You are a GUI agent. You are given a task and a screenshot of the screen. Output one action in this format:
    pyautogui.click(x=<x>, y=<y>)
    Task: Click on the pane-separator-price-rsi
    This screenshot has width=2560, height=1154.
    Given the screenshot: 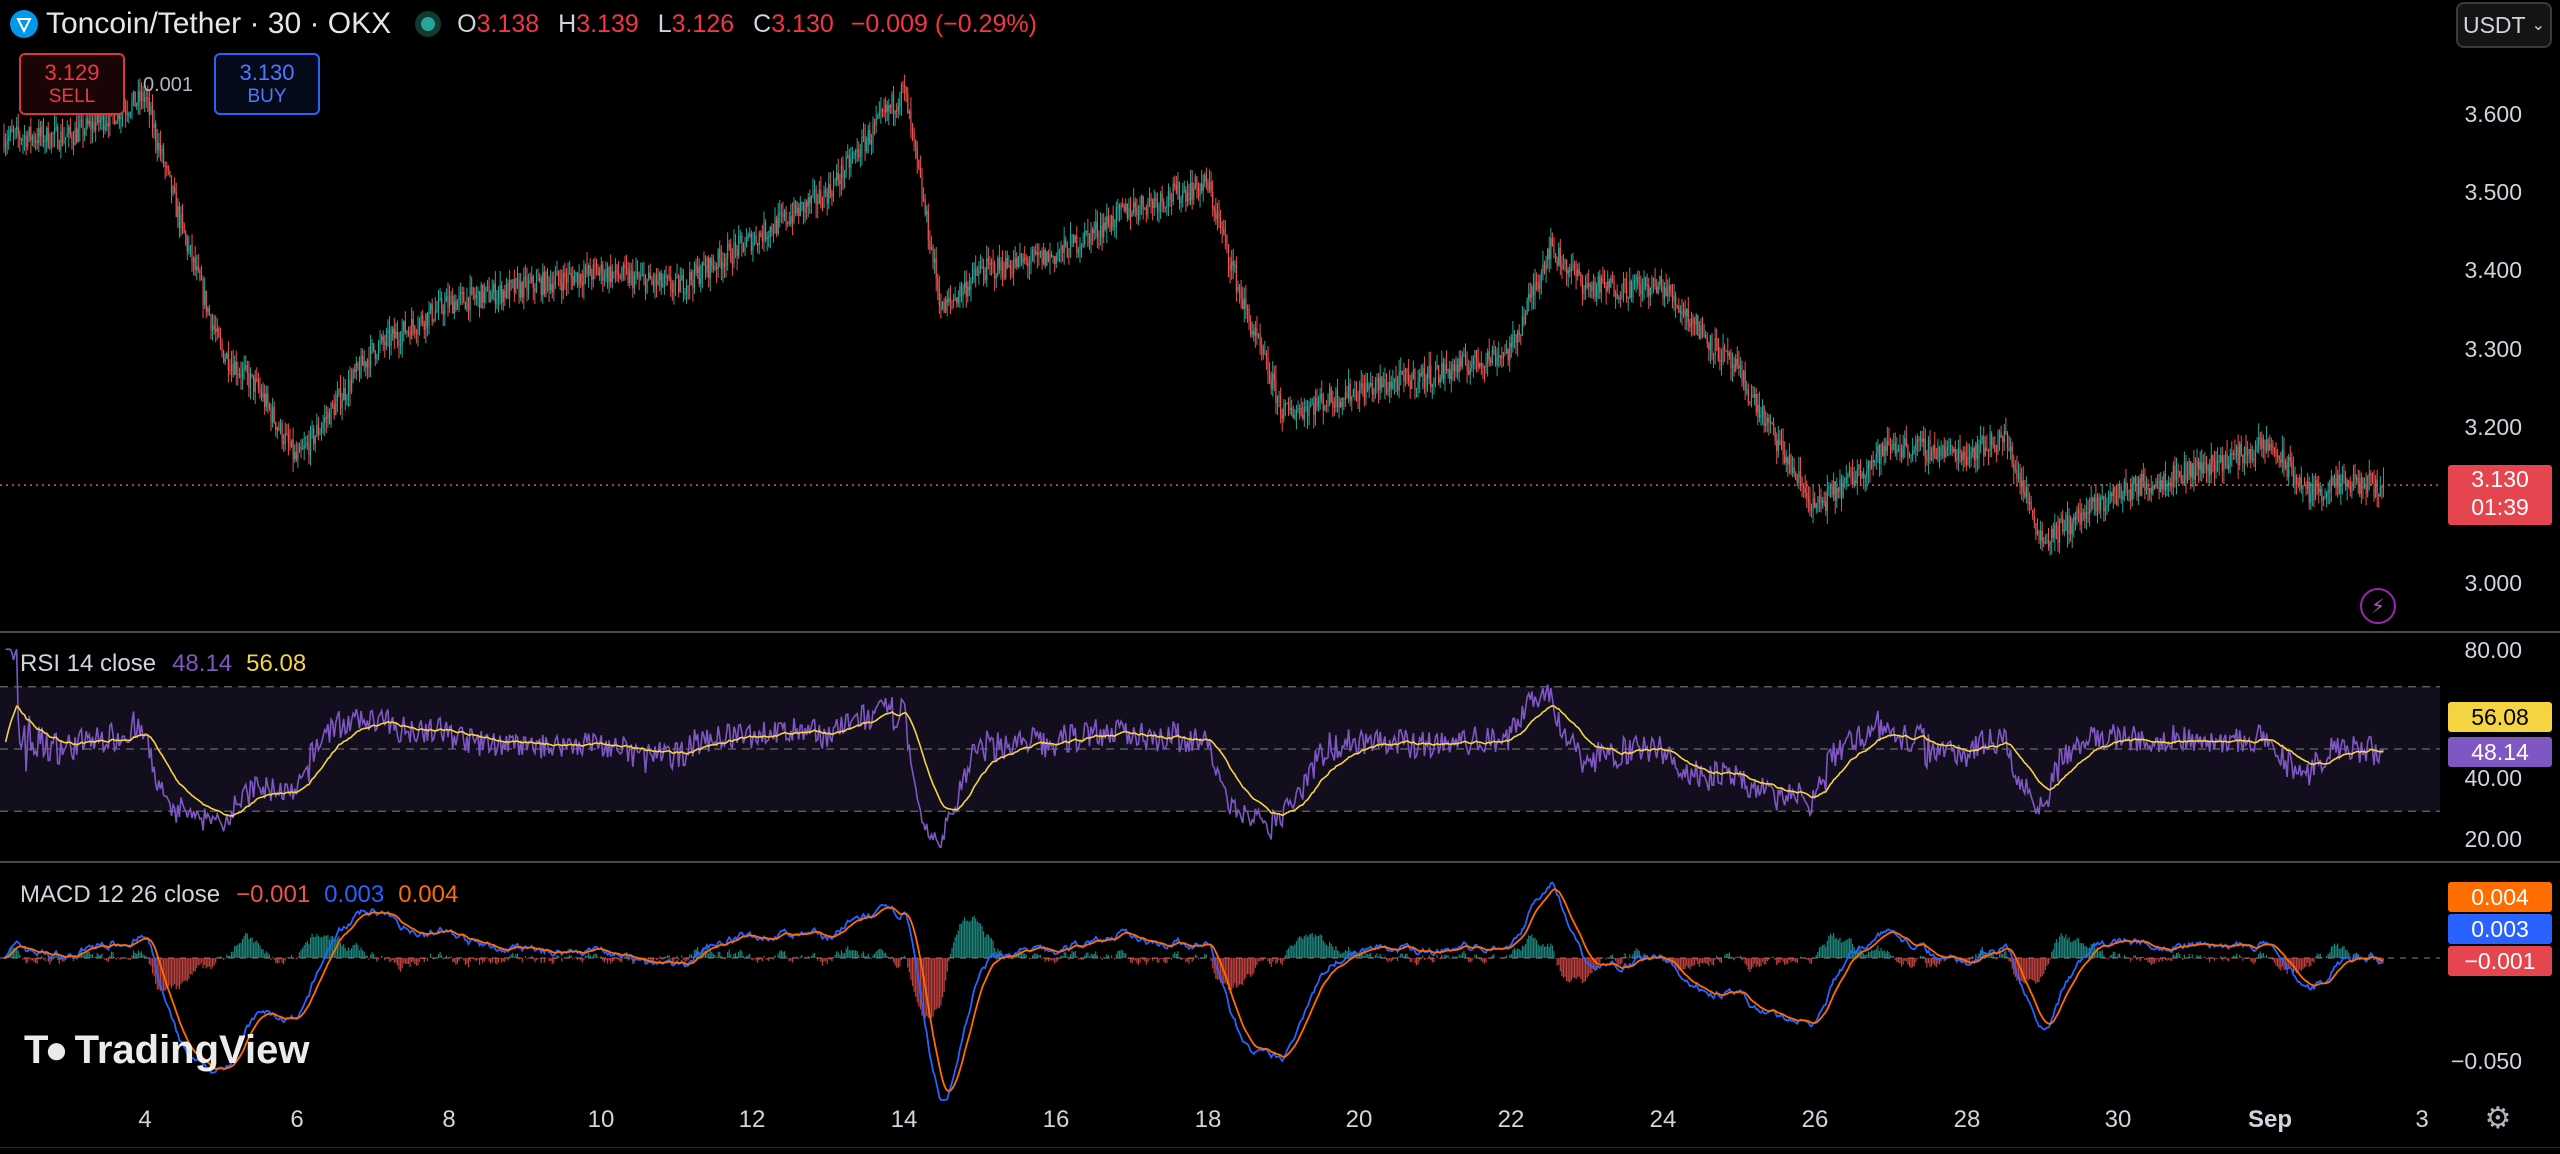 What is the action you would take?
    pyautogui.click(x=1280, y=632)
    